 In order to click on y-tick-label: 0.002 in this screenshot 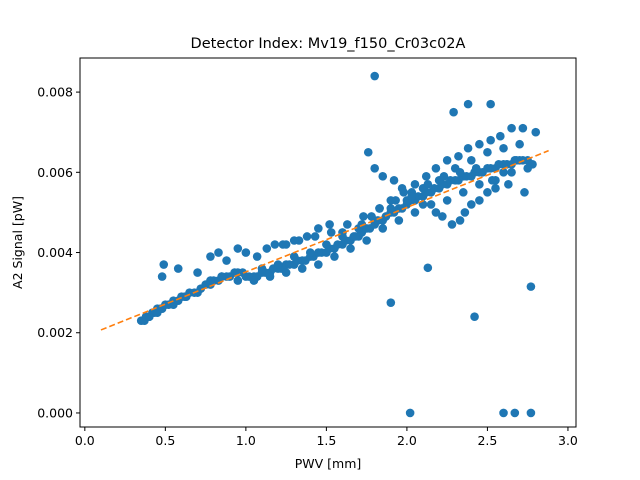, I will do `click(55, 332)`.